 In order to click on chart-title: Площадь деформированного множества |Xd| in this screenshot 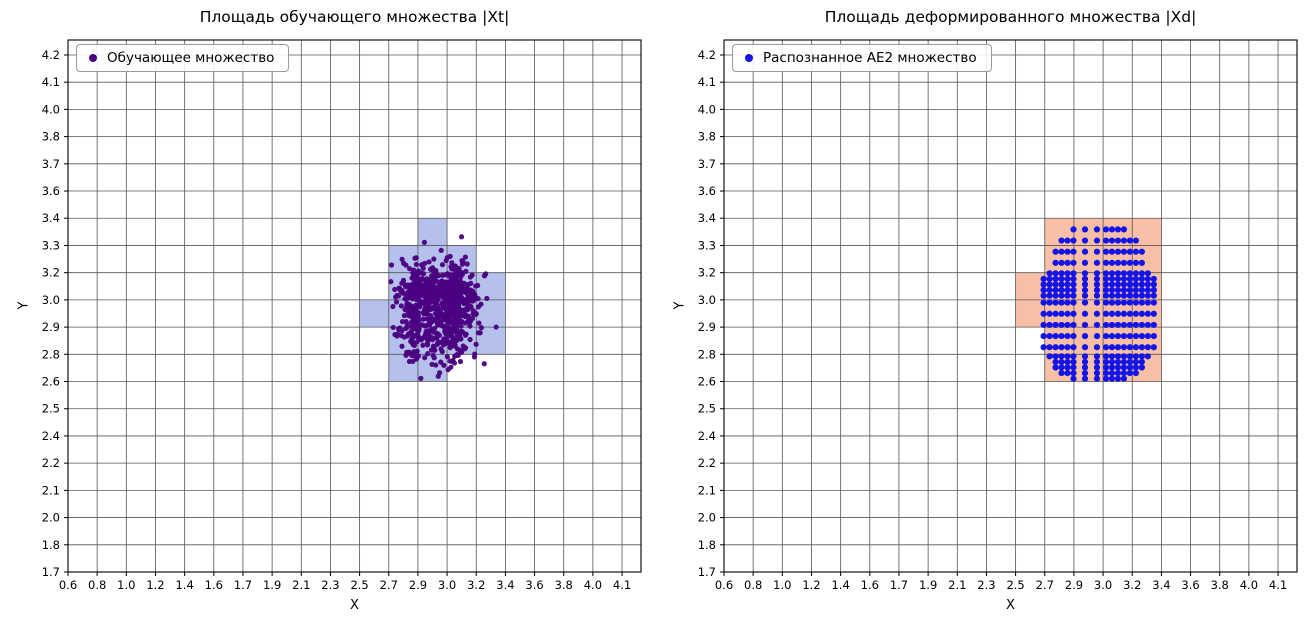, I will do `click(1010, 17)`.